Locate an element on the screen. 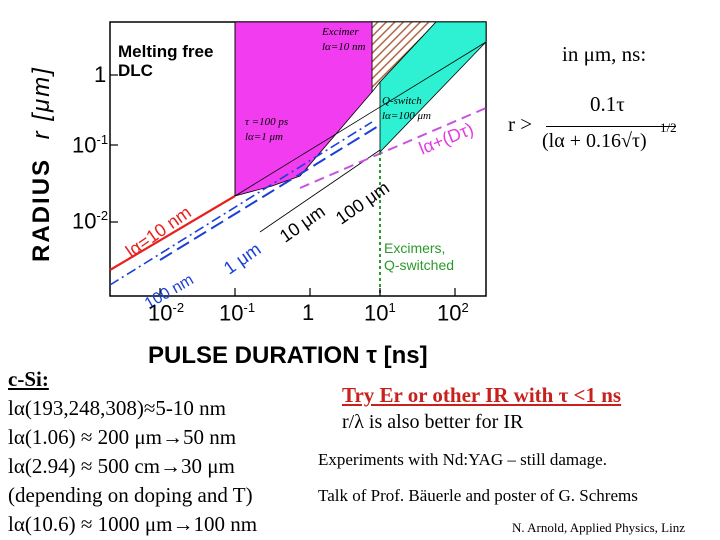  y-tick-0: 1 is located at coordinates (100, 74).